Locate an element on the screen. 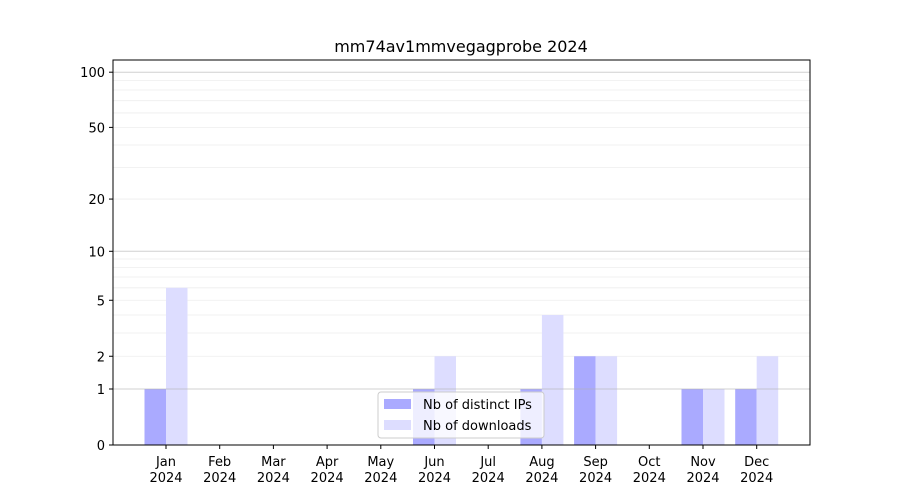  x-tick-label: Jul is located at coordinates (487, 462).